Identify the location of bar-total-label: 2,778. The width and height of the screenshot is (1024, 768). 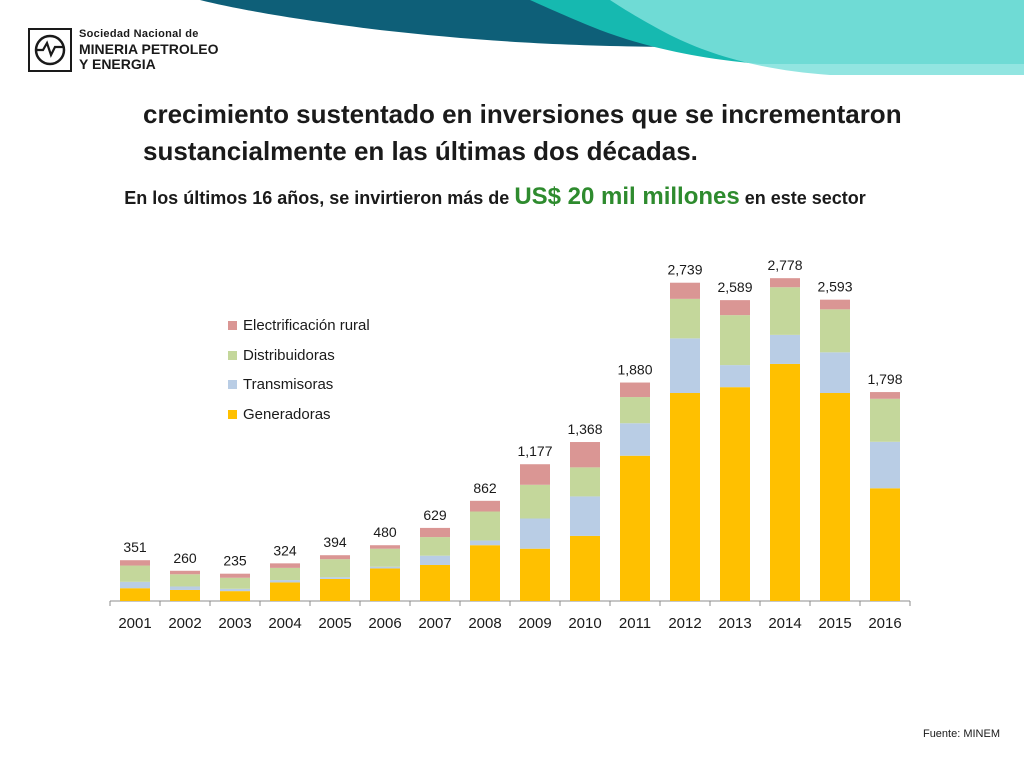
(784, 265).